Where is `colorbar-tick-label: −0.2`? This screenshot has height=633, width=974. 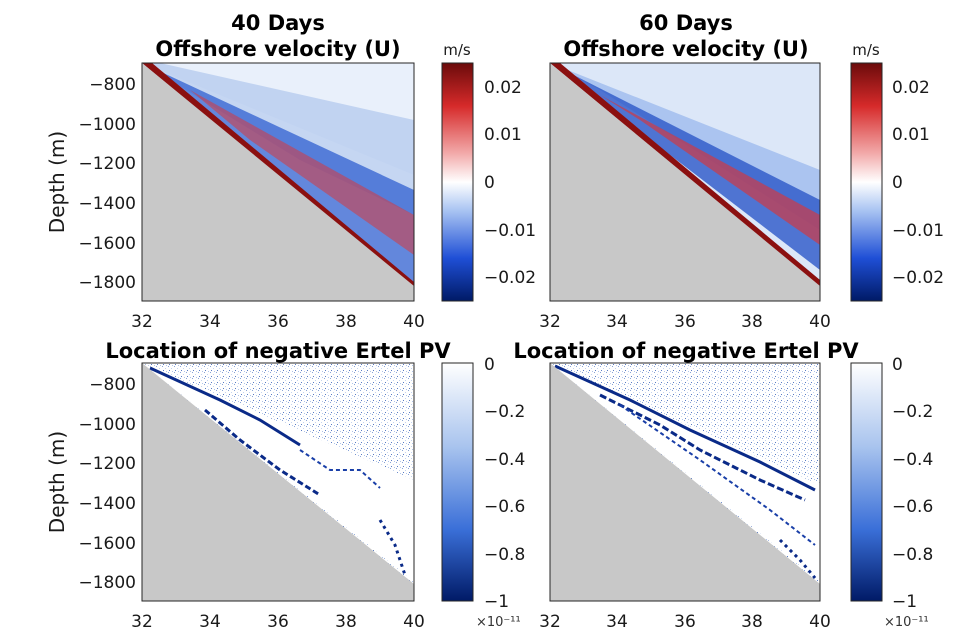 colorbar-tick-label: −0.2 is located at coordinates (912, 412).